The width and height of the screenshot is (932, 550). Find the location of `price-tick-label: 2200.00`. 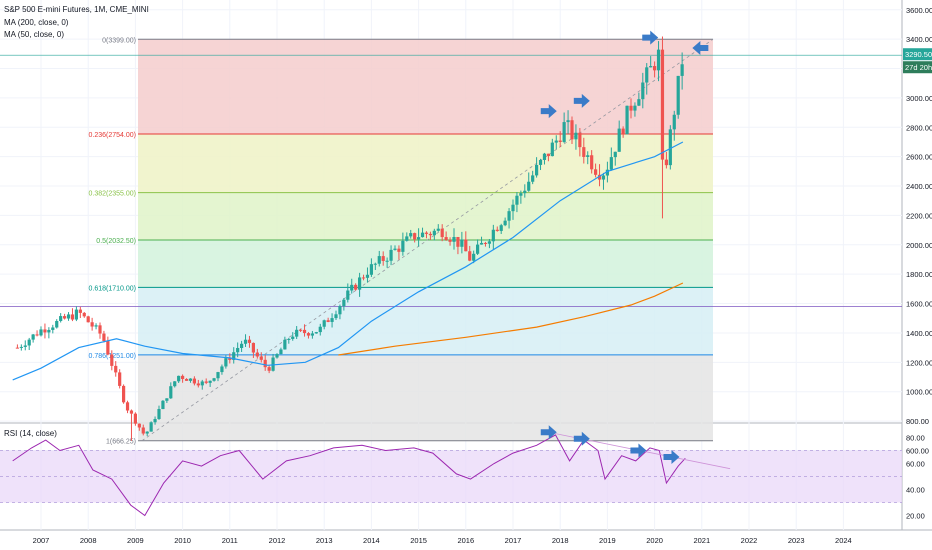

price-tick-label: 2200.00 is located at coordinates (919, 215).